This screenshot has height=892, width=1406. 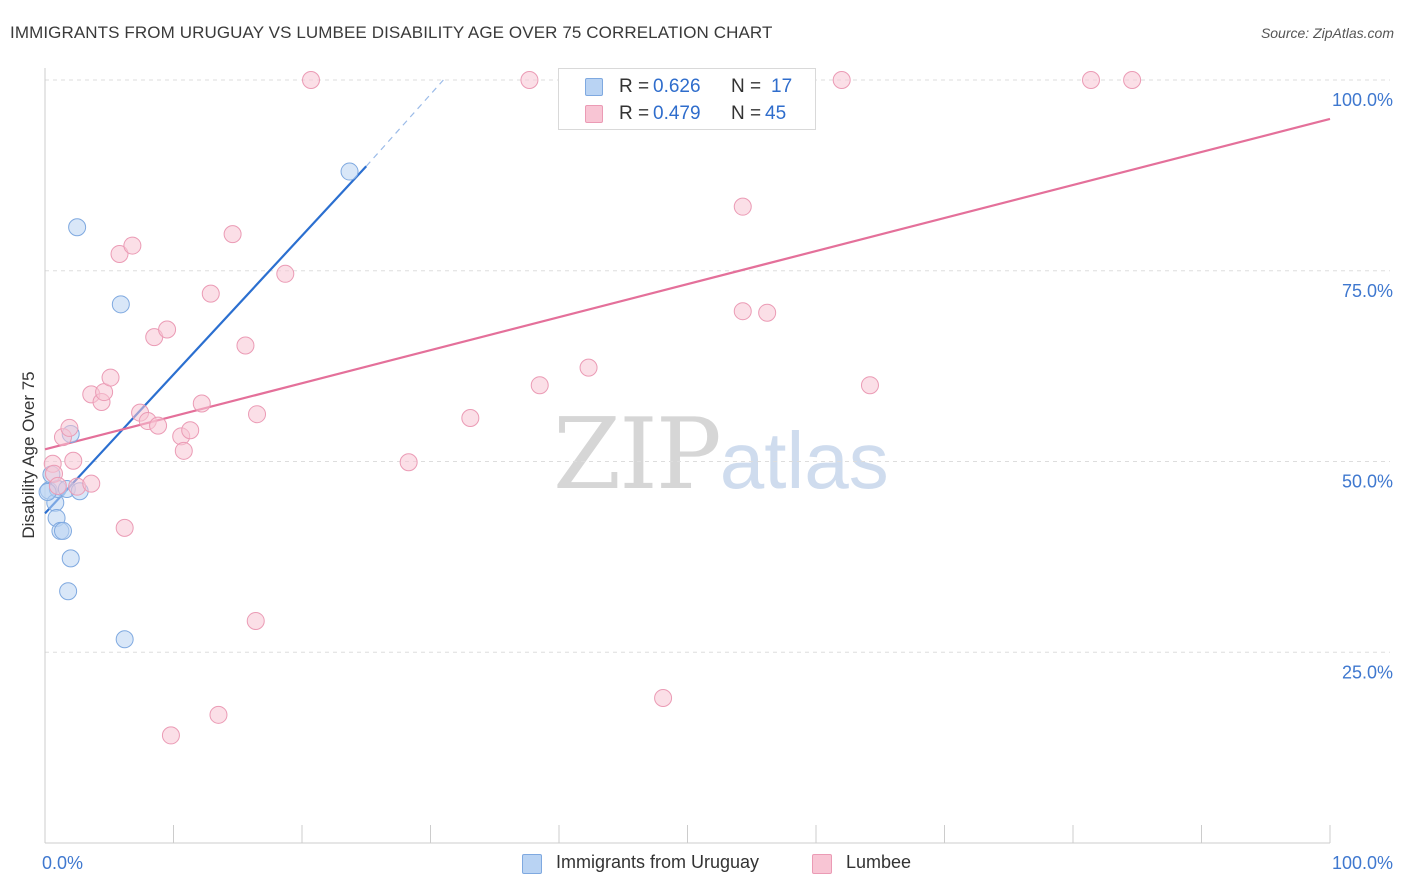 What do you see at coordinates (822, 864) in the screenshot?
I see `bottom-legend-swatch-pink` at bounding box center [822, 864].